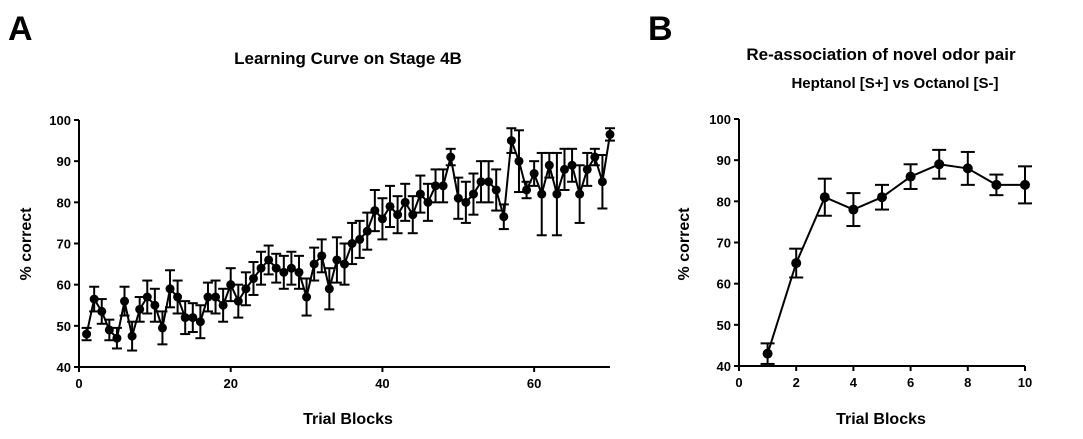 The height and width of the screenshot is (439, 1083). I want to click on panel-letter-a: A, so click(20, 29).